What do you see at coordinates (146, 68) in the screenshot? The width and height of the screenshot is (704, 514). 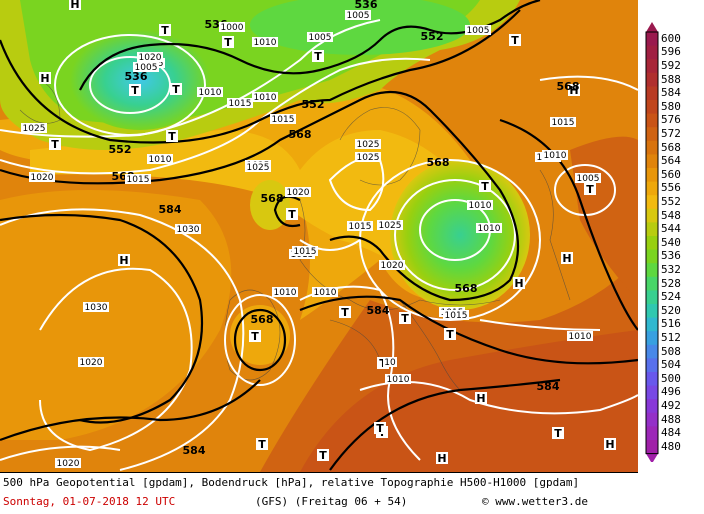 I see `isobar-label: 1005` at bounding box center [146, 68].